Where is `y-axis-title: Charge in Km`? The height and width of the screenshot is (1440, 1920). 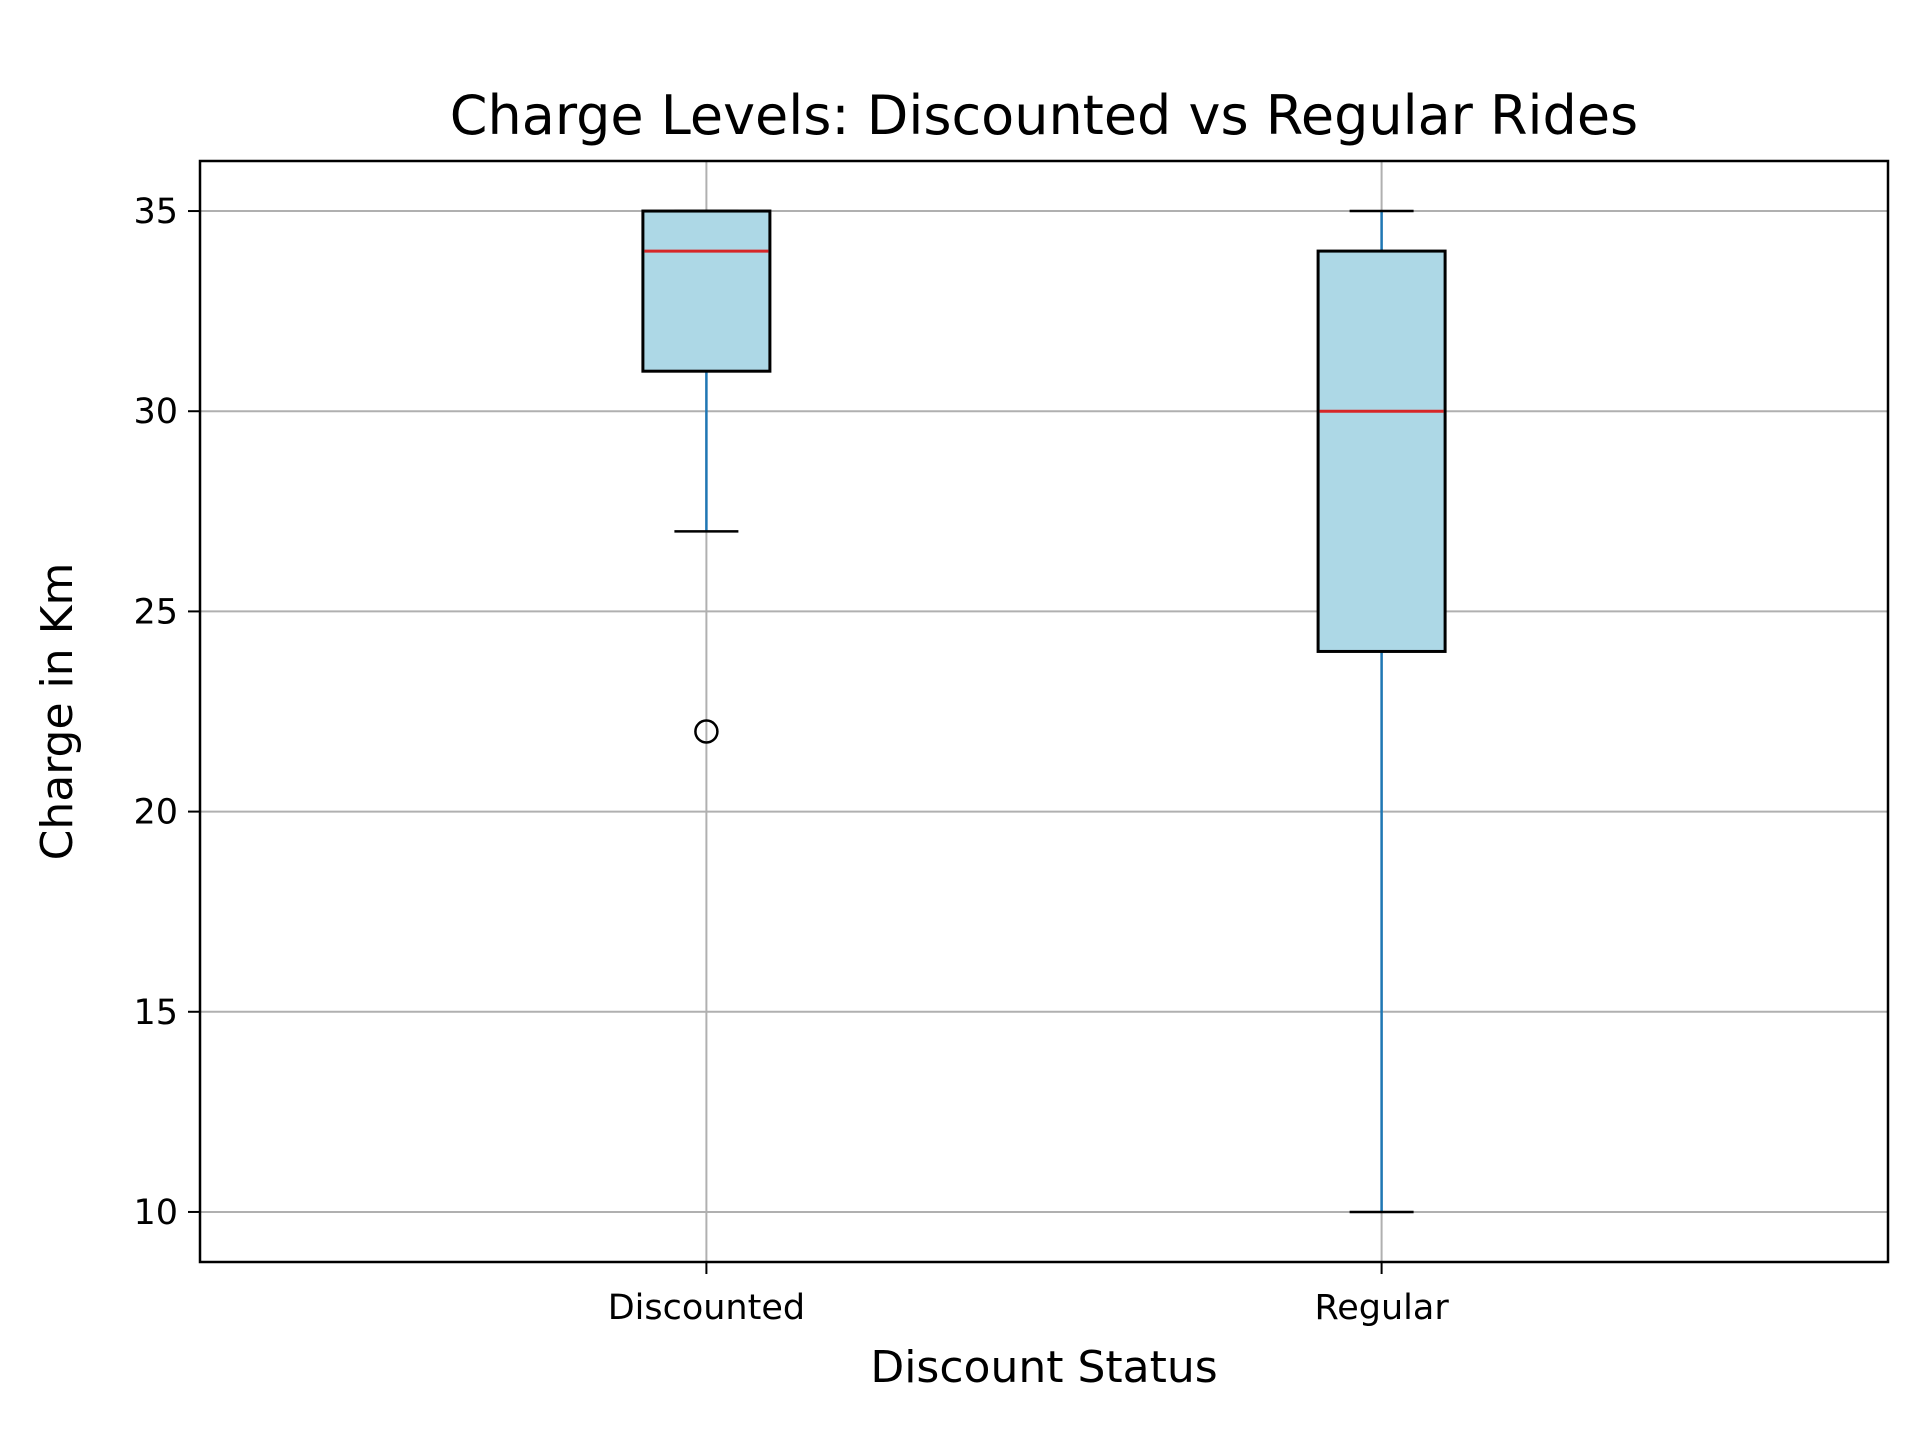 y-axis-title: Charge in Km is located at coordinates (57, 712).